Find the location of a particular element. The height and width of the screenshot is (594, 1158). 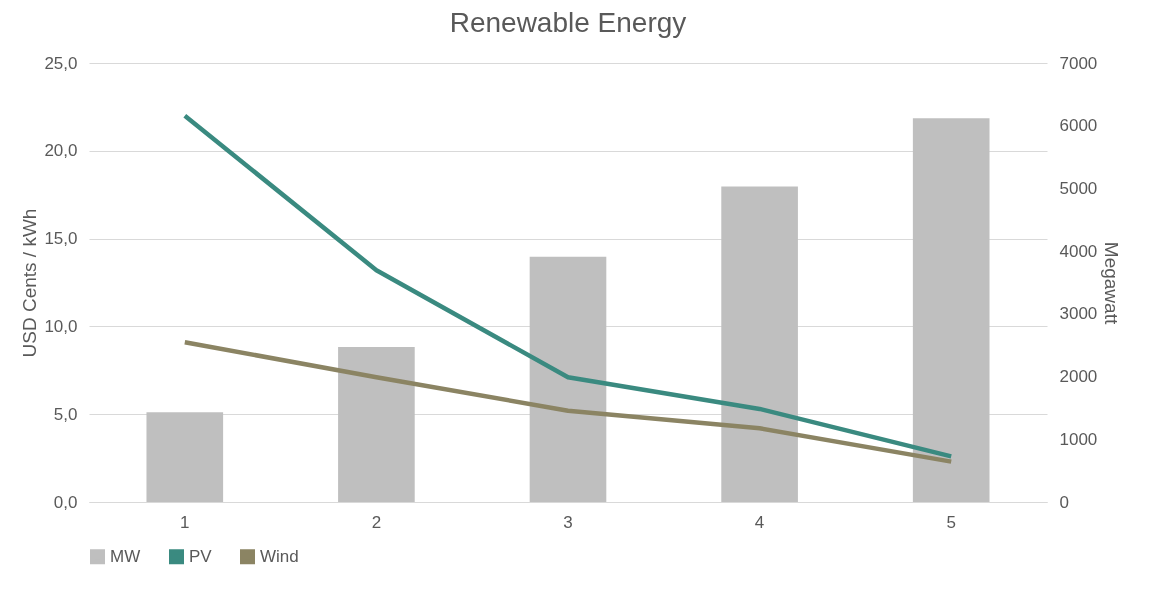

y-tick-label: 0,0 is located at coordinates (65, 502).